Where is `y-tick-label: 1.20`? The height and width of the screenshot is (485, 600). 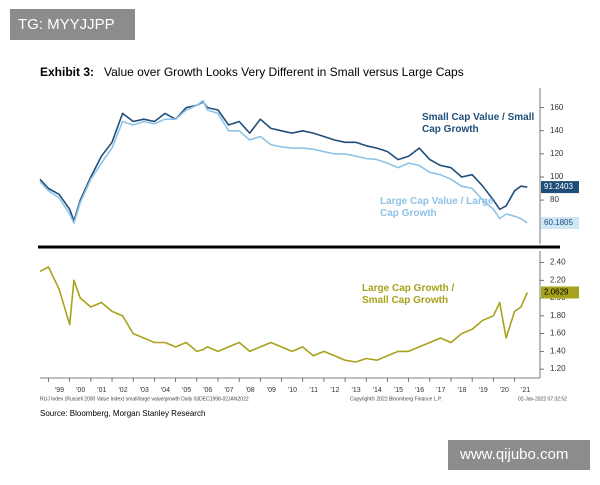 y-tick-label: 1.20 is located at coordinates (558, 368).